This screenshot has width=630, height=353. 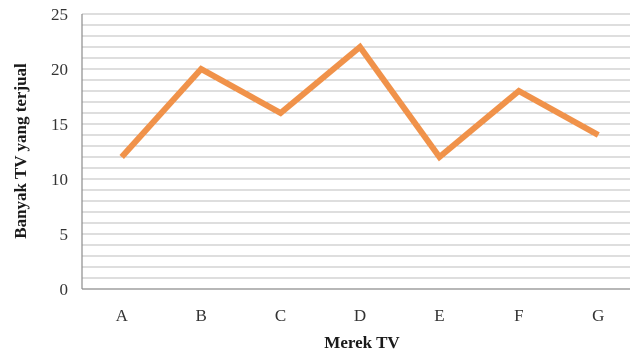 I want to click on x-tick-label: F, so click(x=518, y=315).